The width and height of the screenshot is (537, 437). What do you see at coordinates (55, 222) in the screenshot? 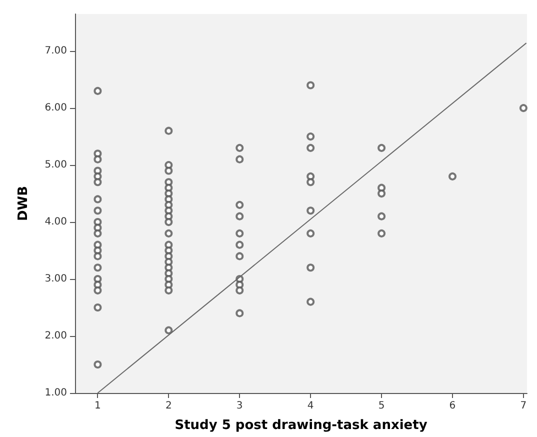
I see `y-tick-label: 4.00` at bounding box center [55, 222].